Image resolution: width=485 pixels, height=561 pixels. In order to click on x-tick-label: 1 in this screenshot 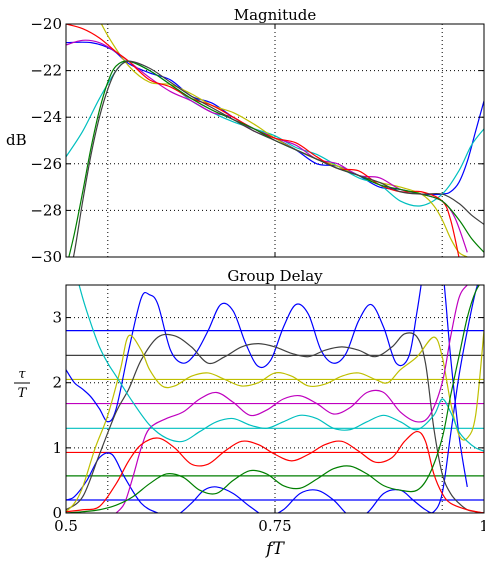, I will do `click(482, 526)`.